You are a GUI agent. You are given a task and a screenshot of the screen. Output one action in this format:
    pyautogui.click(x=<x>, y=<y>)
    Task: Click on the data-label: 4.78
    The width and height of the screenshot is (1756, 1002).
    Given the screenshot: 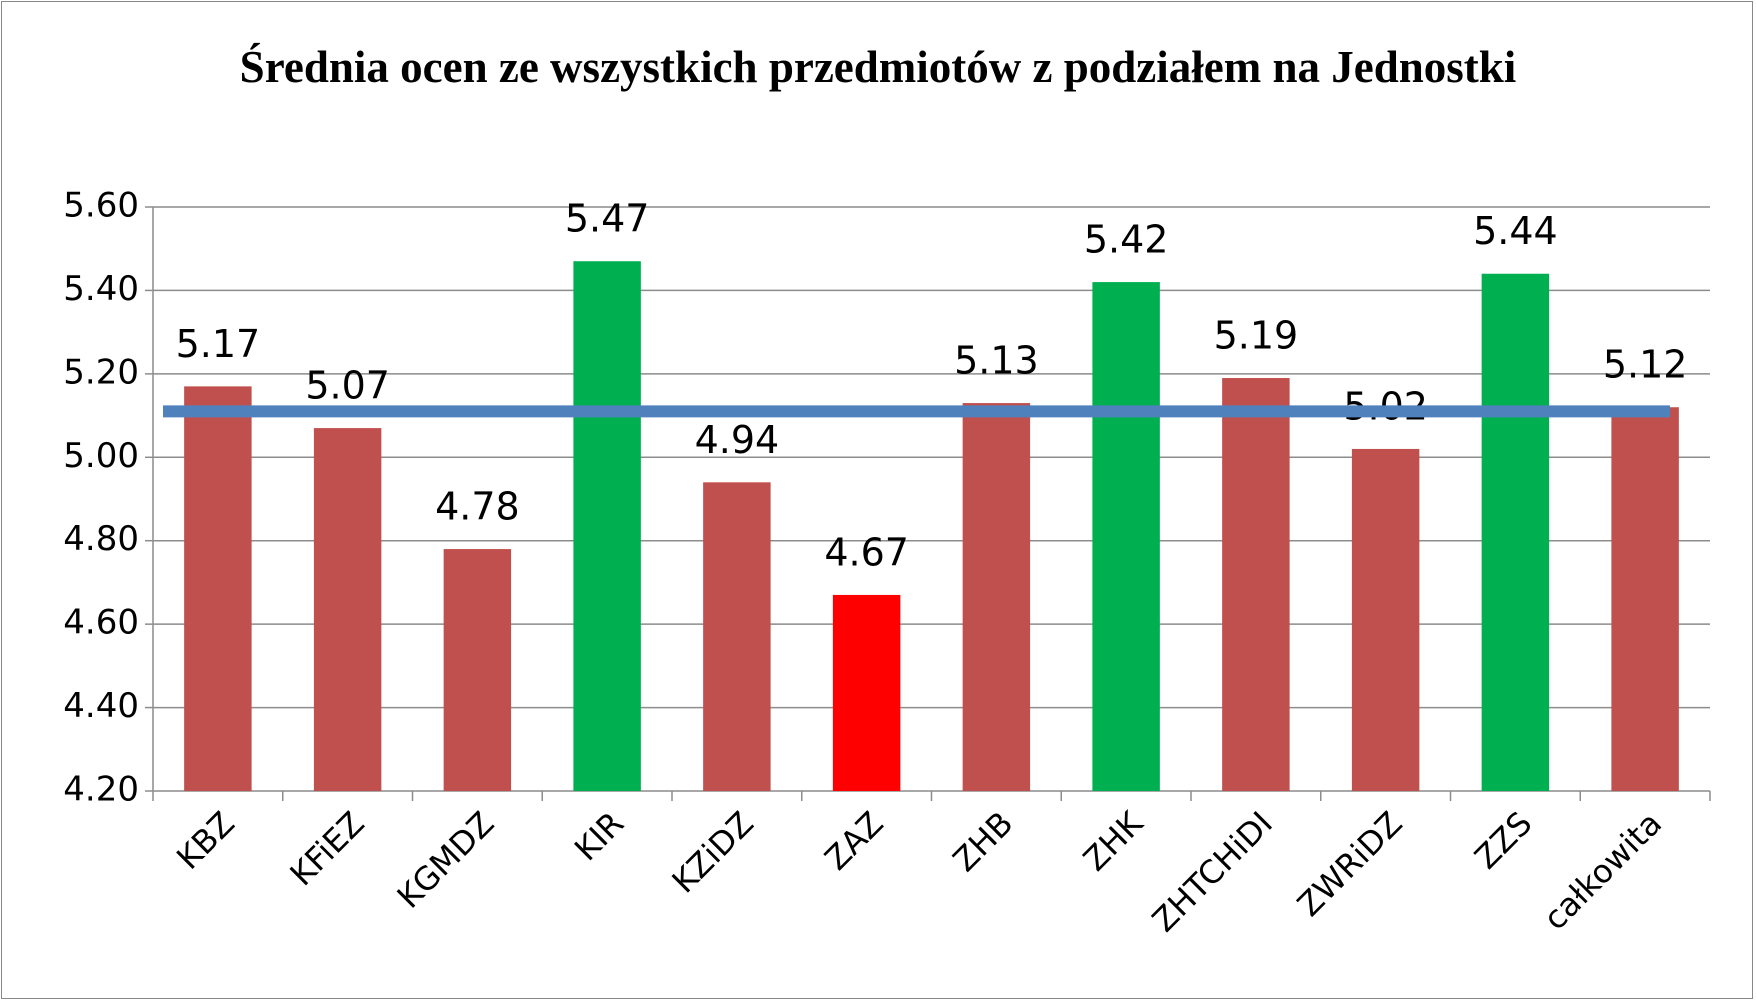 What is the action you would take?
    pyautogui.click(x=477, y=507)
    